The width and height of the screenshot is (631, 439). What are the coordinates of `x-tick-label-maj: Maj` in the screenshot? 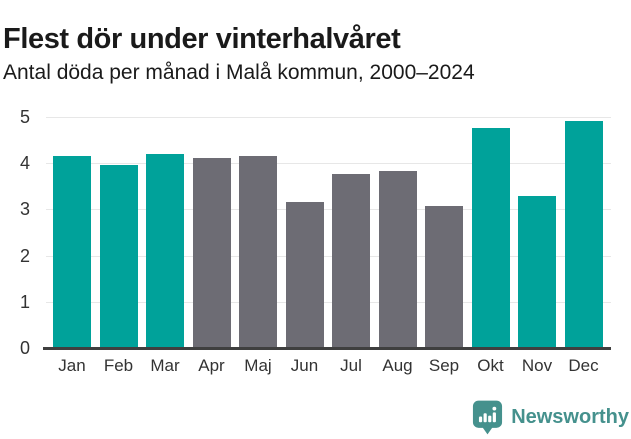 It's located at (258, 365).